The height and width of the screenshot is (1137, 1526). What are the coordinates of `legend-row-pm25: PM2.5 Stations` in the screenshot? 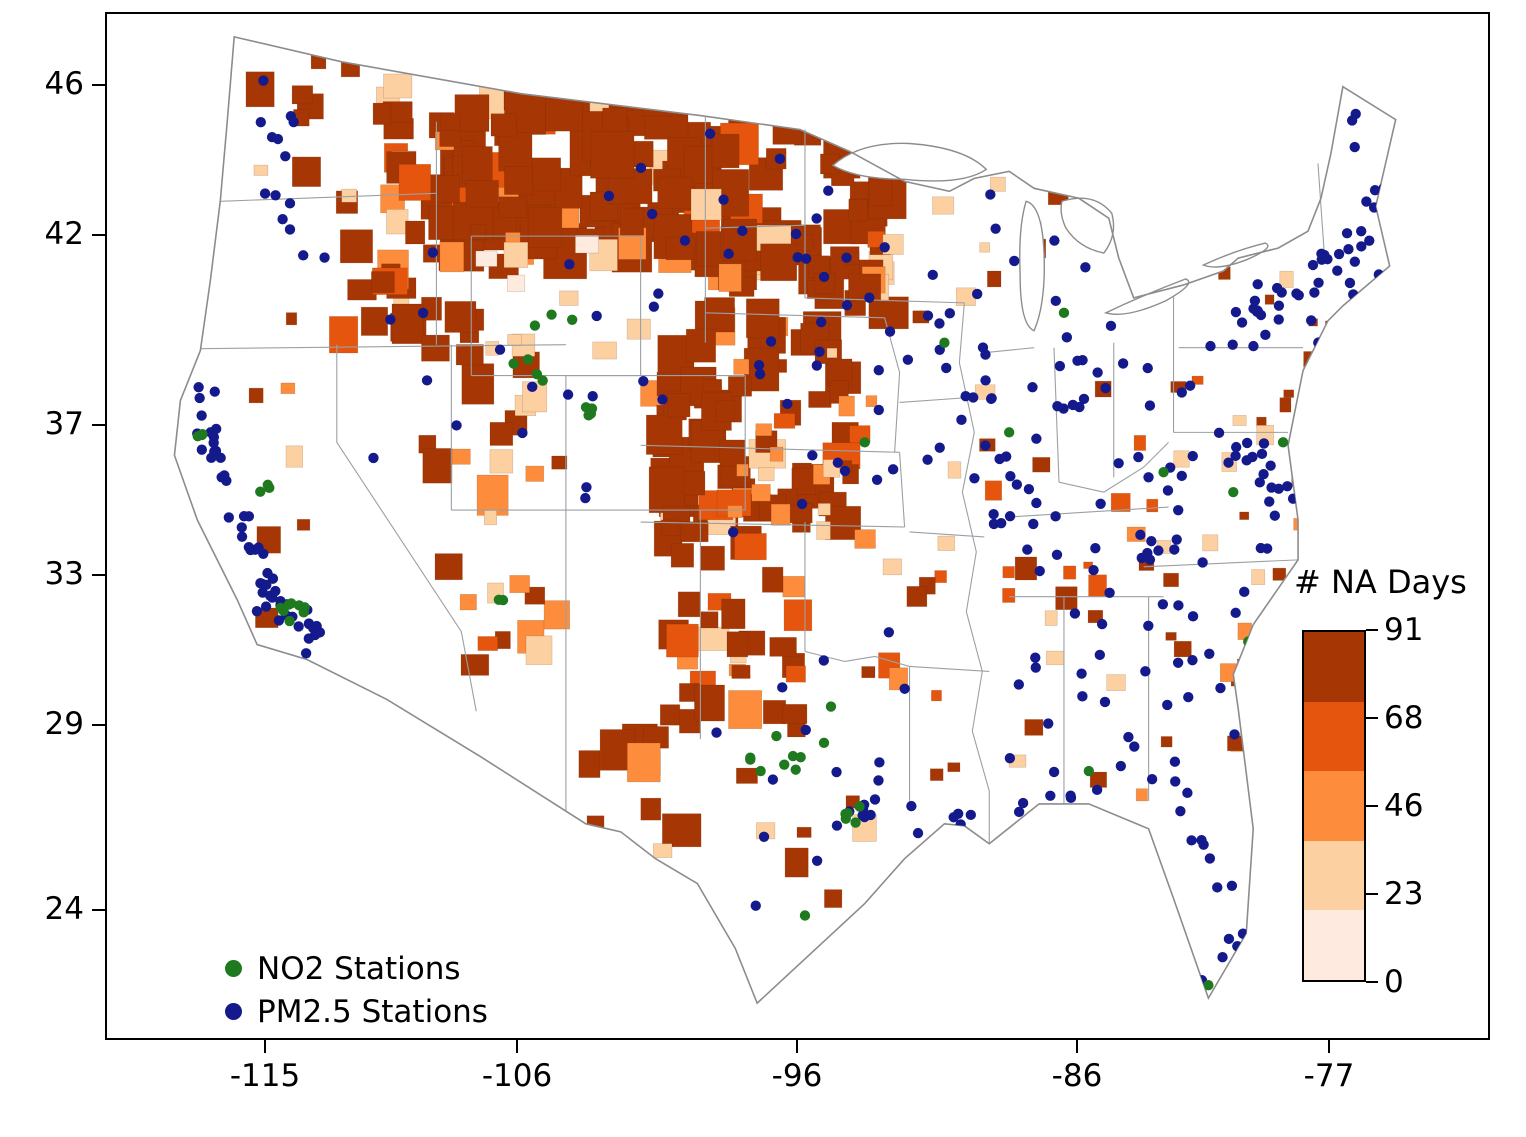 It's located at (356, 1011).